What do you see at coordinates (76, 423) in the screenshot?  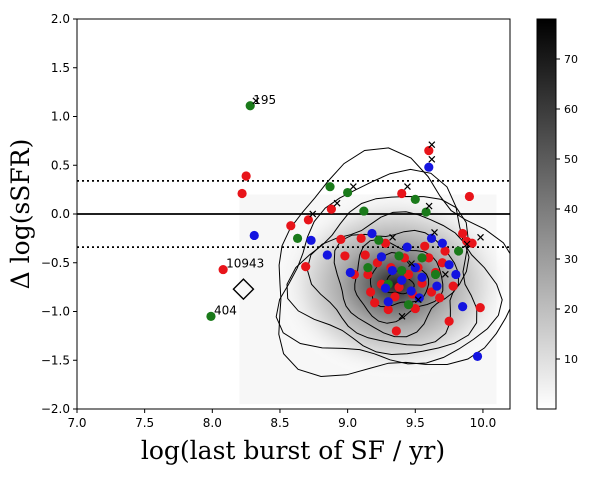 I see `x-tick-label: 7.0` at bounding box center [76, 423].